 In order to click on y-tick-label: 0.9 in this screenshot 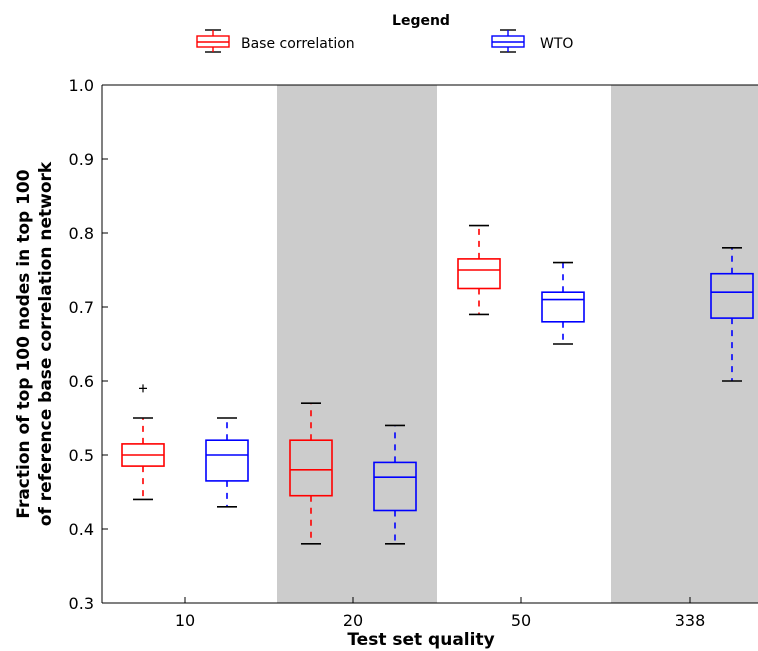, I will do `click(81, 159)`.